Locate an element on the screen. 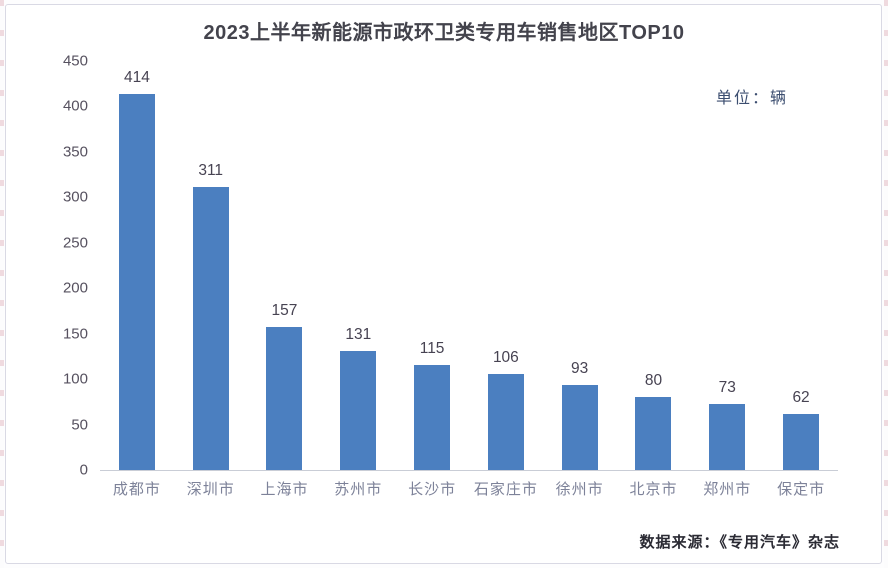 The width and height of the screenshot is (888, 568). x-tick-label: 石家庄市 is located at coordinates (505, 489).